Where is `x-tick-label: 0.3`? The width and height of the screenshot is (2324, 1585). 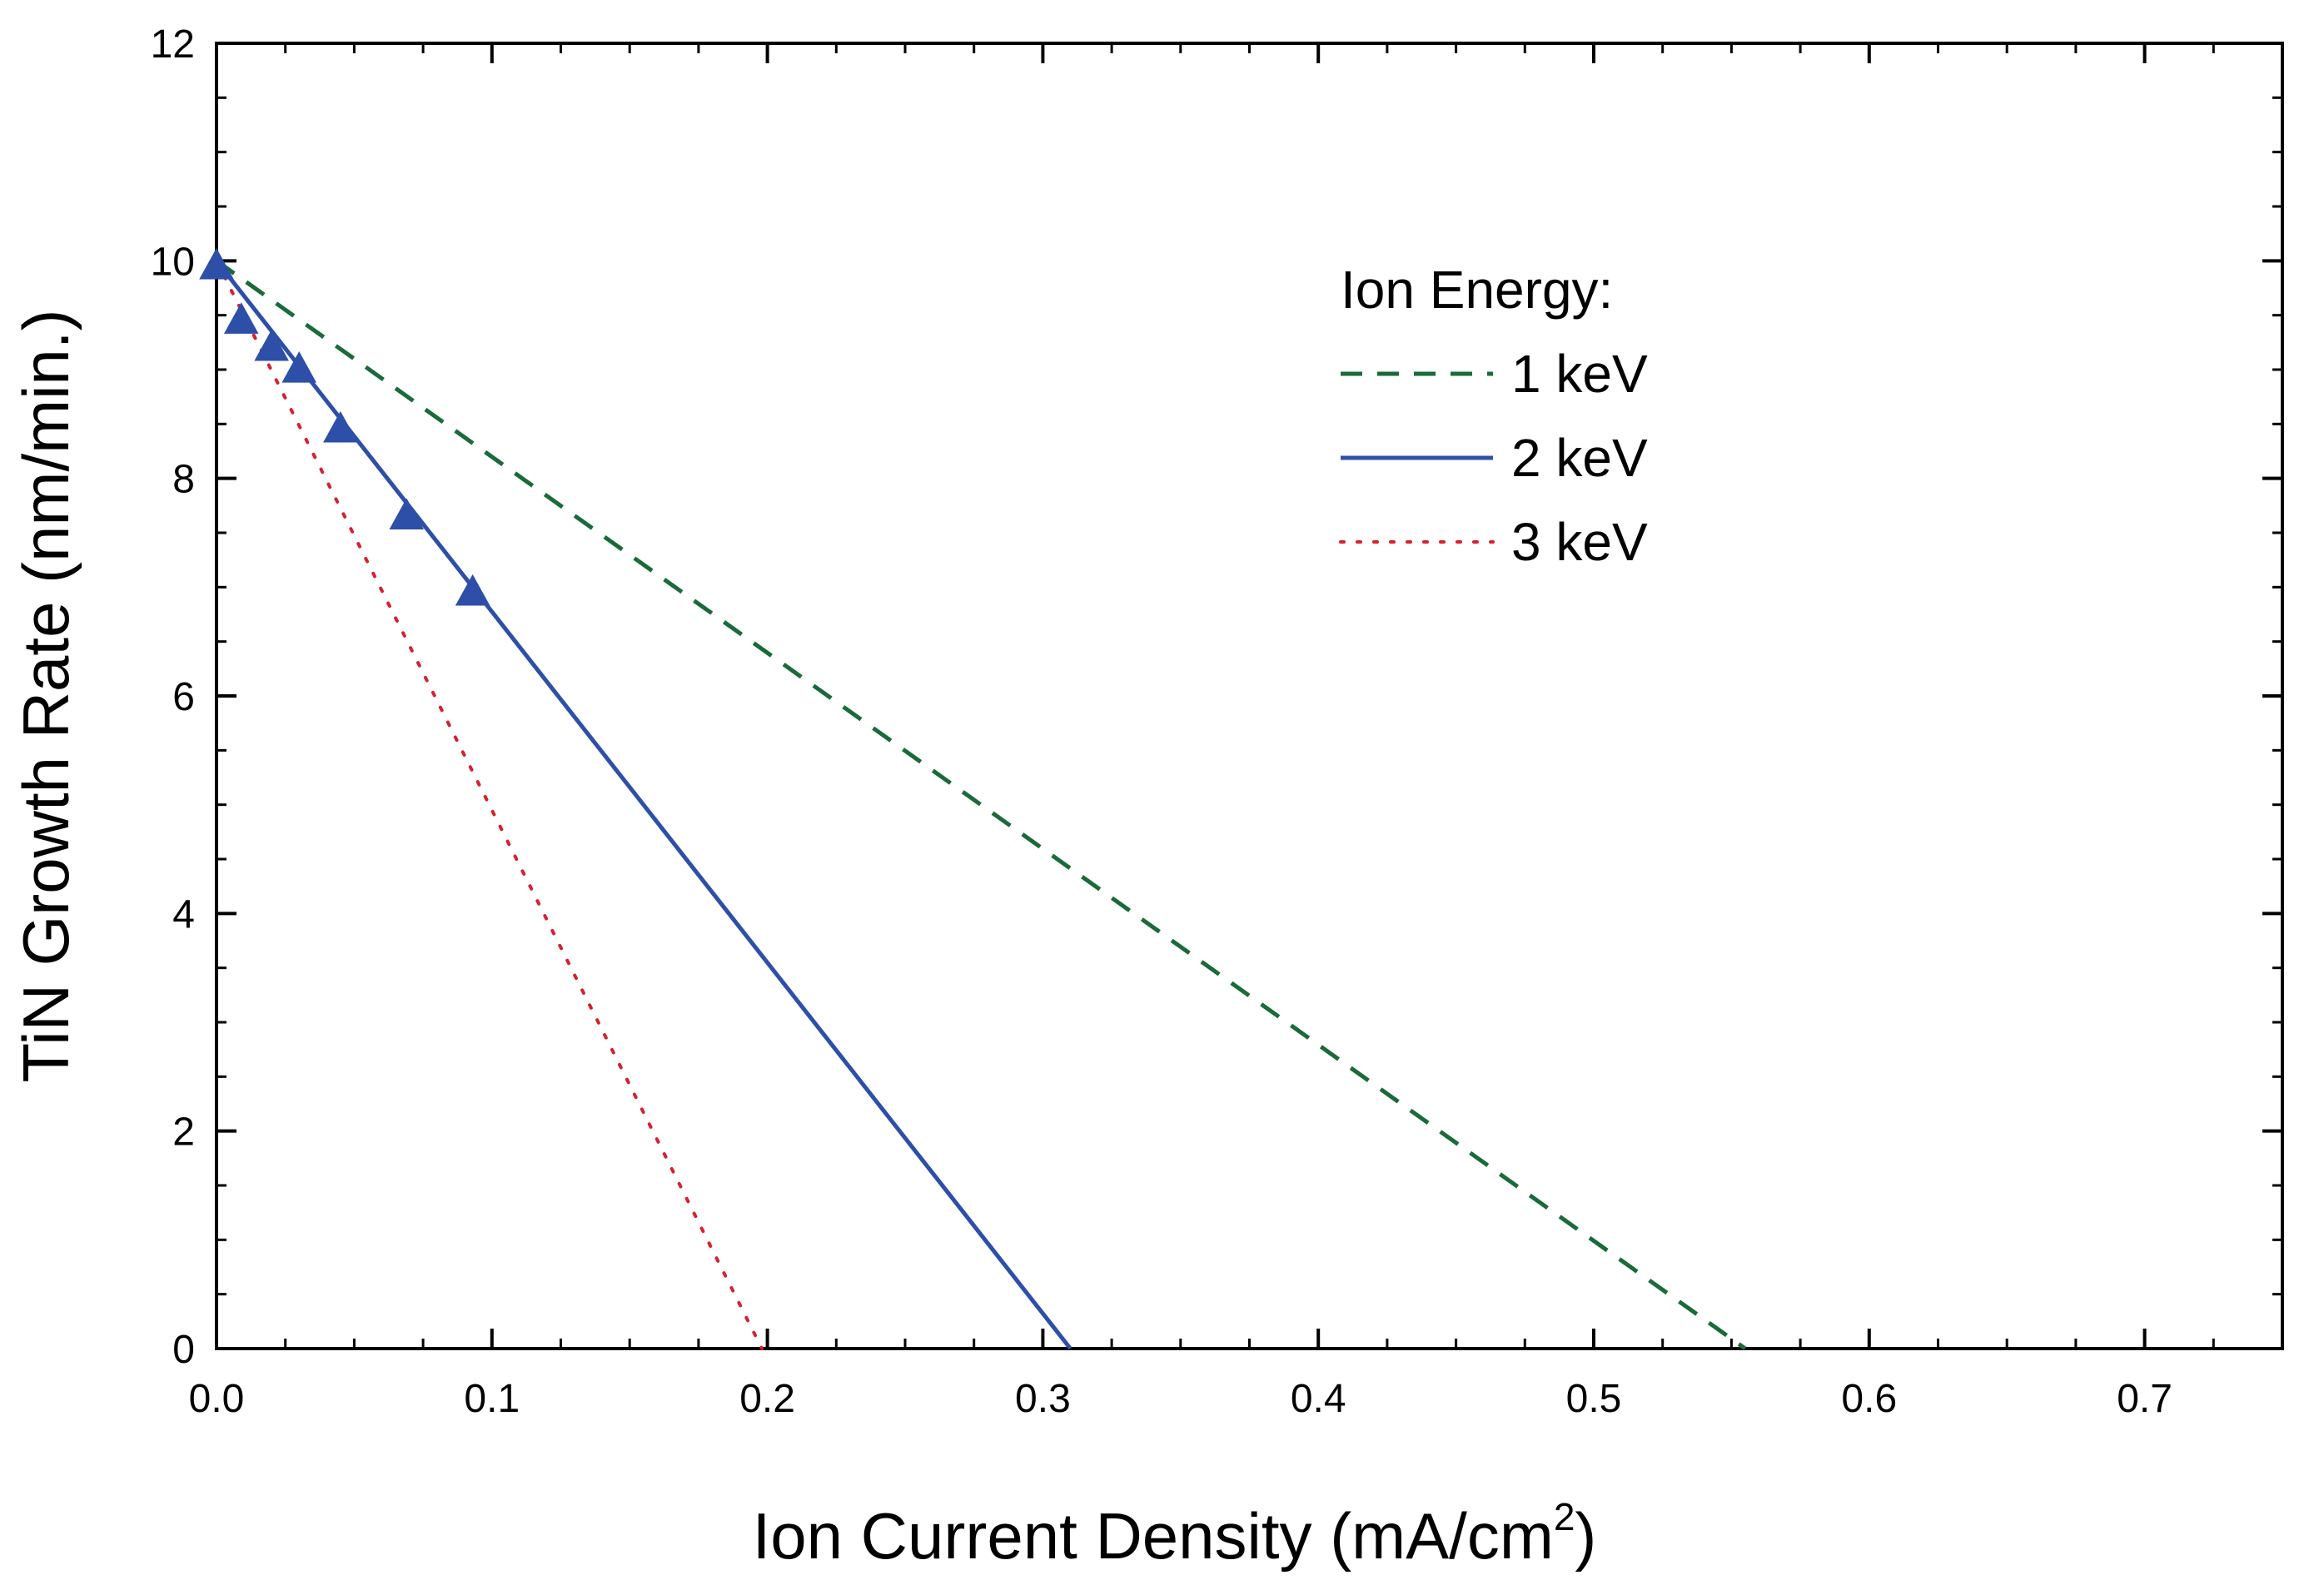
x-tick-label: 0.3 is located at coordinates (1043, 1399).